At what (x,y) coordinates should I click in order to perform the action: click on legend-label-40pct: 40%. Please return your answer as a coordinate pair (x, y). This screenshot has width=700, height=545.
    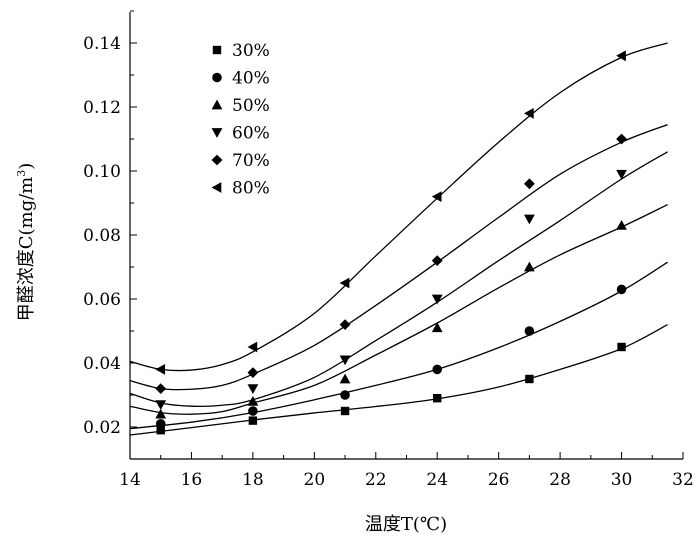
    Looking at the image, I should click on (251, 79).